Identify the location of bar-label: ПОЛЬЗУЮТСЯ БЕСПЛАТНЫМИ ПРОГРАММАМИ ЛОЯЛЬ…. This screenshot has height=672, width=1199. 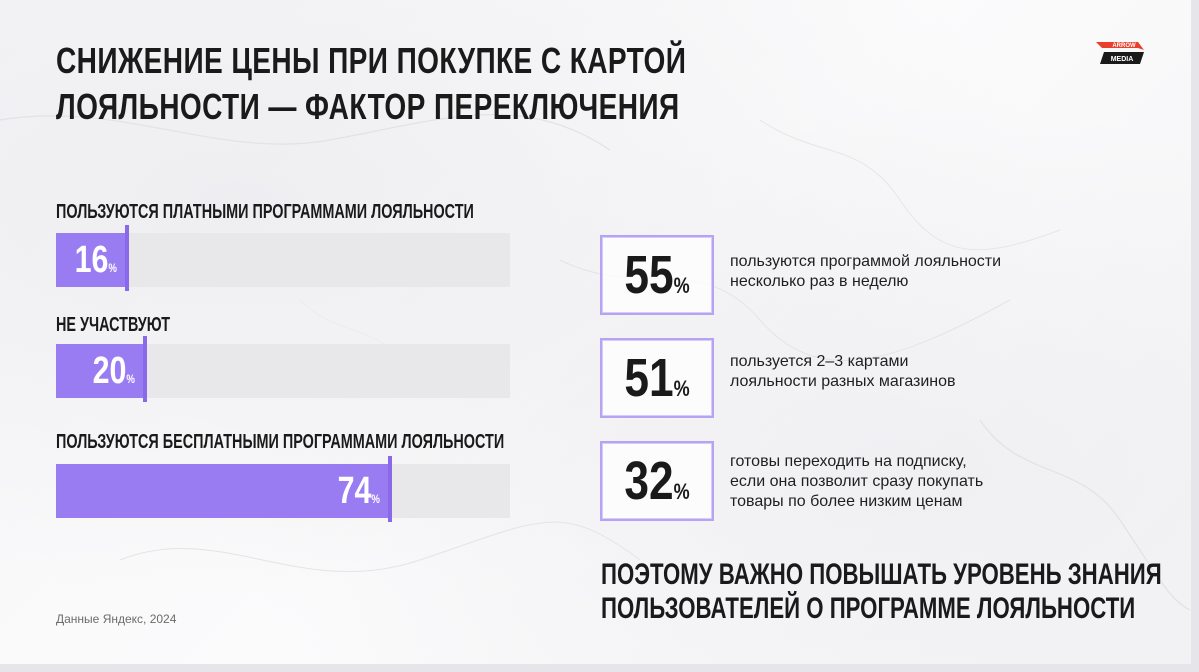
(280, 442).